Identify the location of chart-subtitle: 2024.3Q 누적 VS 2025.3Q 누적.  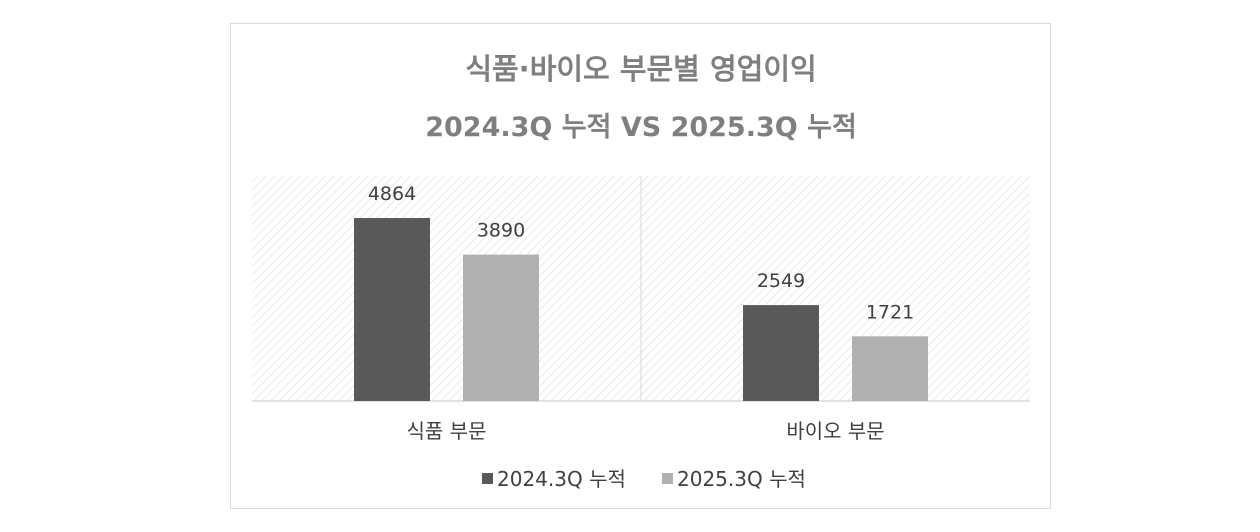
(641, 127).